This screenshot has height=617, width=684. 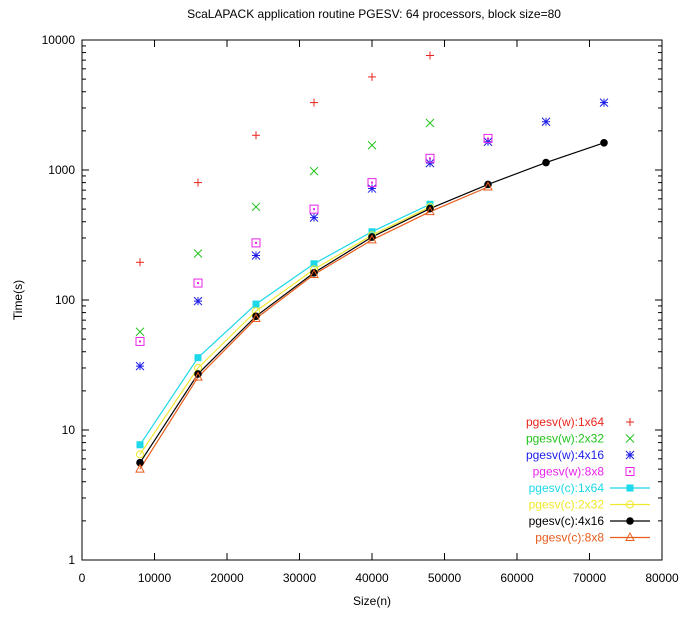 What do you see at coordinates (82, 578) in the screenshot?
I see `x-tick-label: 0` at bounding box center [82, 578].